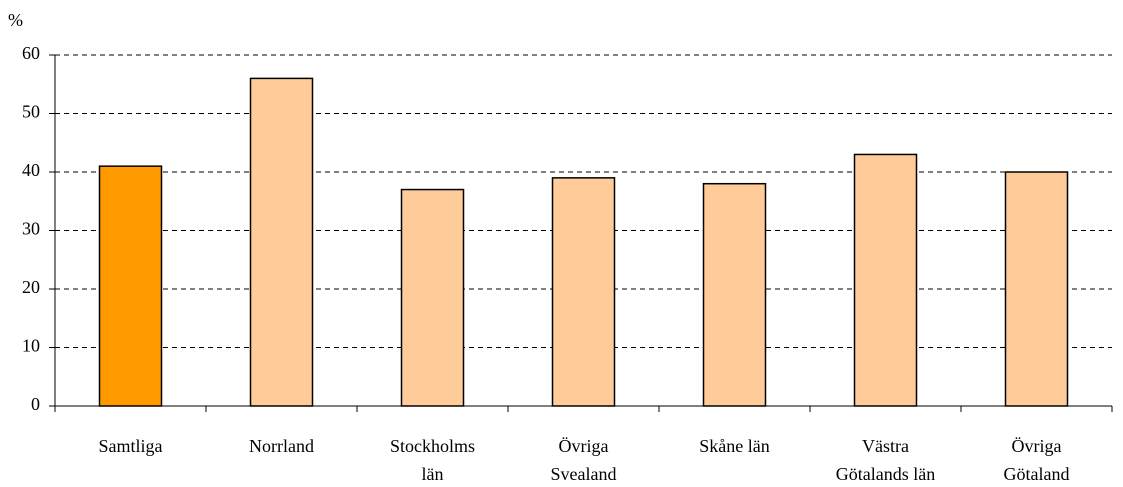  What do you see at coordinates (31, 287) in the screenshot?
I see `y-tick-label: 20` at bounding box center [31, 287].